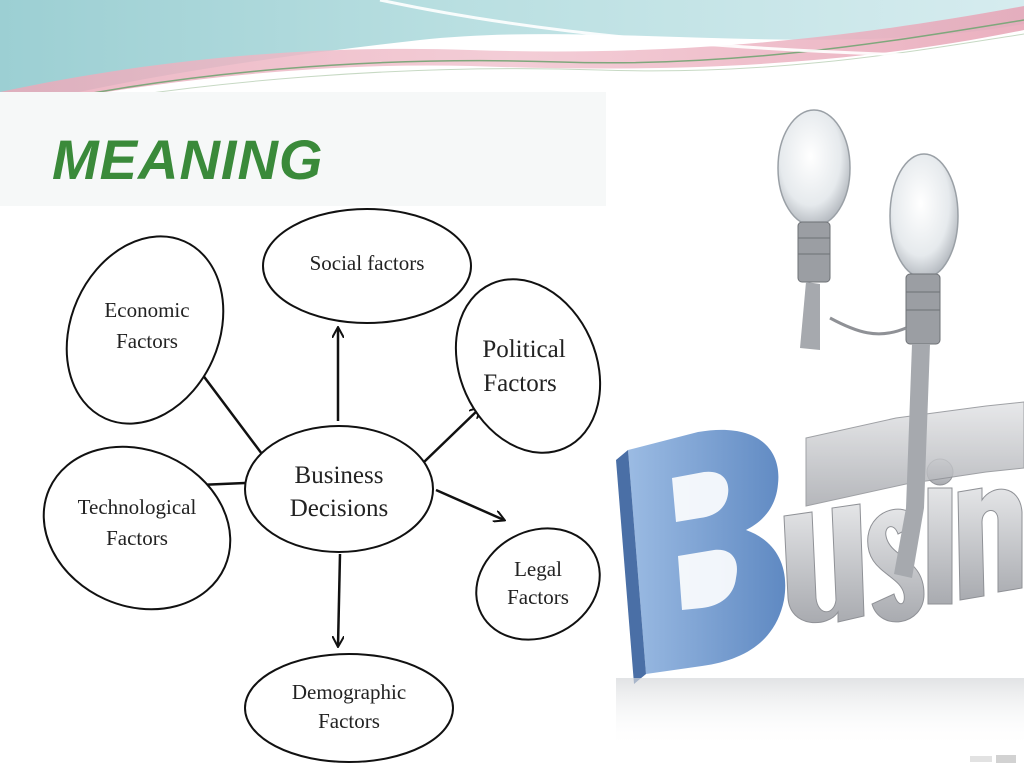  I want to click on technological-node-ellipse, so click(137, 528).